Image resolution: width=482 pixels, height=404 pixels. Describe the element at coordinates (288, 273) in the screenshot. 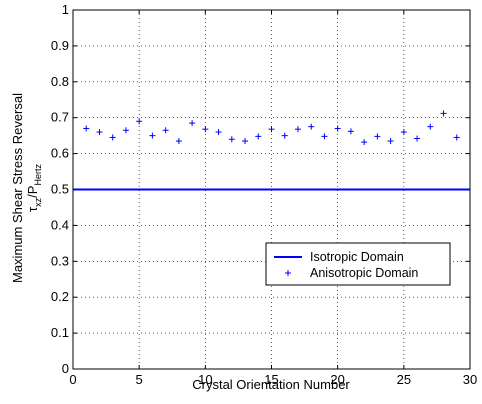

I see `legend-marker-swatch` at that location.